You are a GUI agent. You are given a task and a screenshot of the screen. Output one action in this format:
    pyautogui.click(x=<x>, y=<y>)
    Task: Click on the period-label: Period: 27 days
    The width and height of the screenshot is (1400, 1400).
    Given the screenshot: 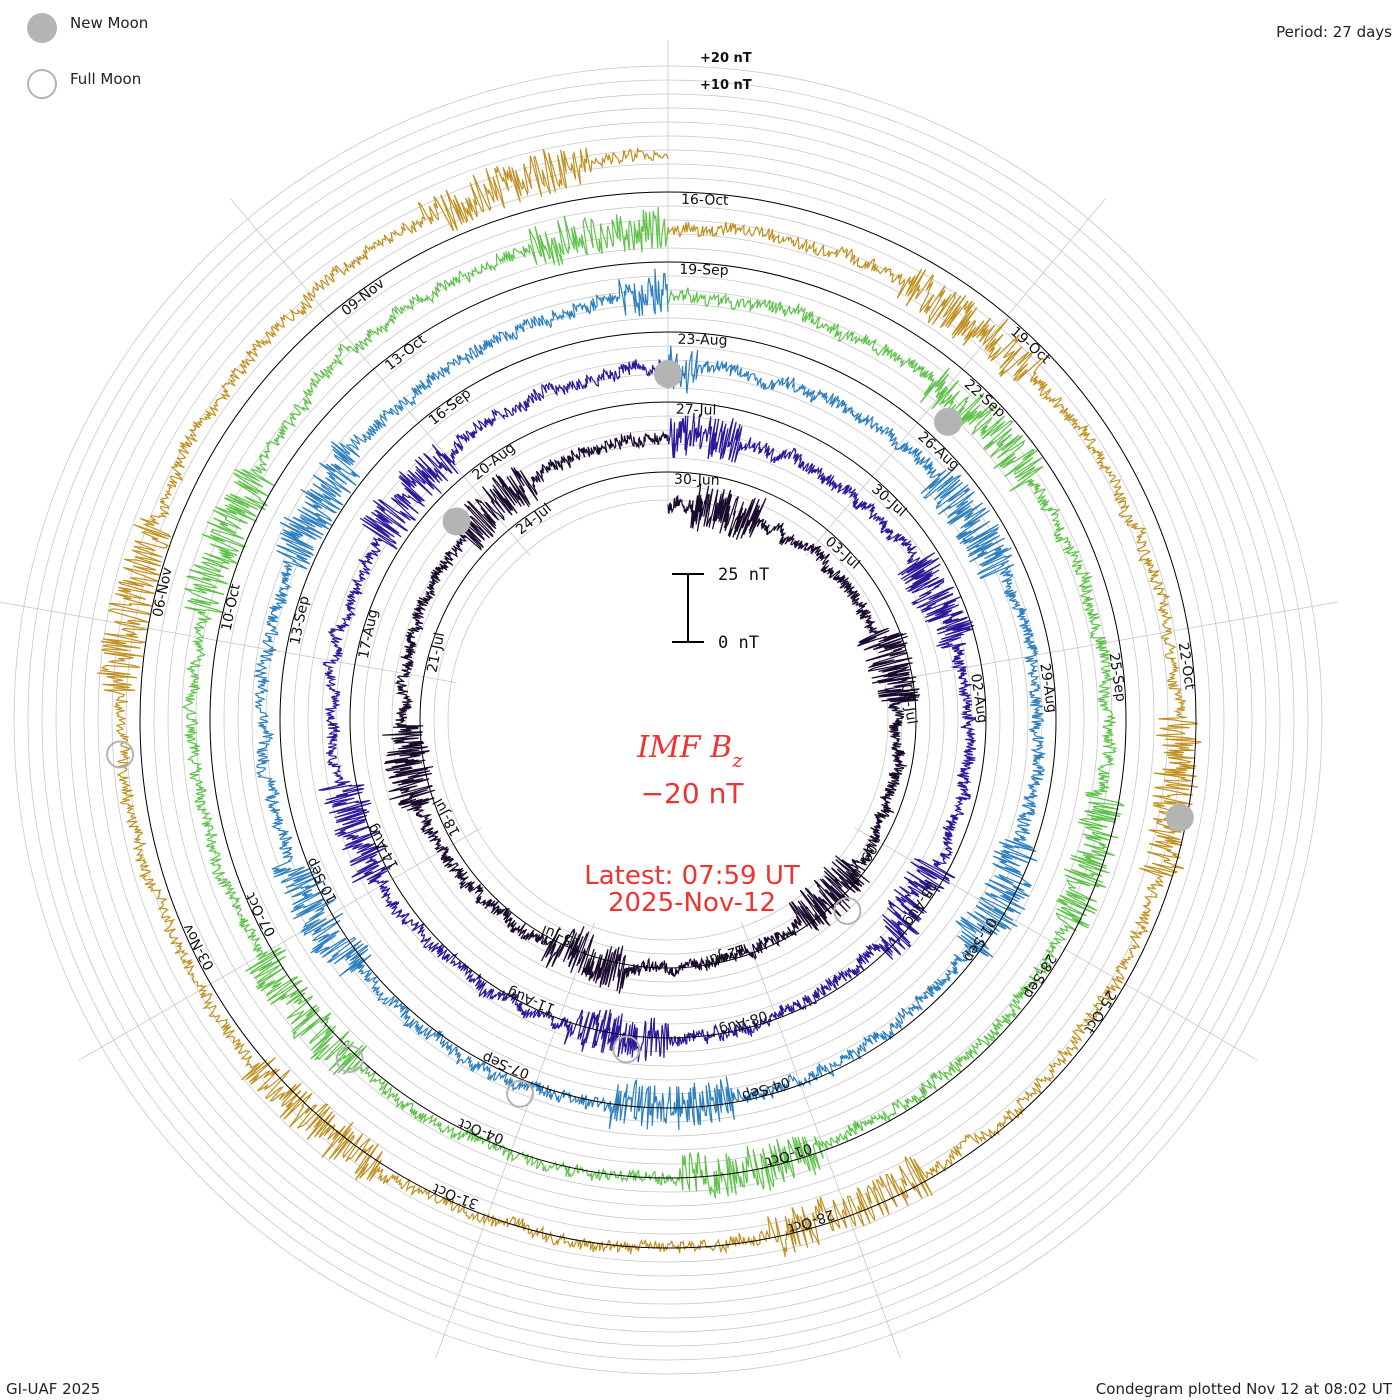 What is the action you would take?
    pyautogui.click(x=1334, y=32)
    